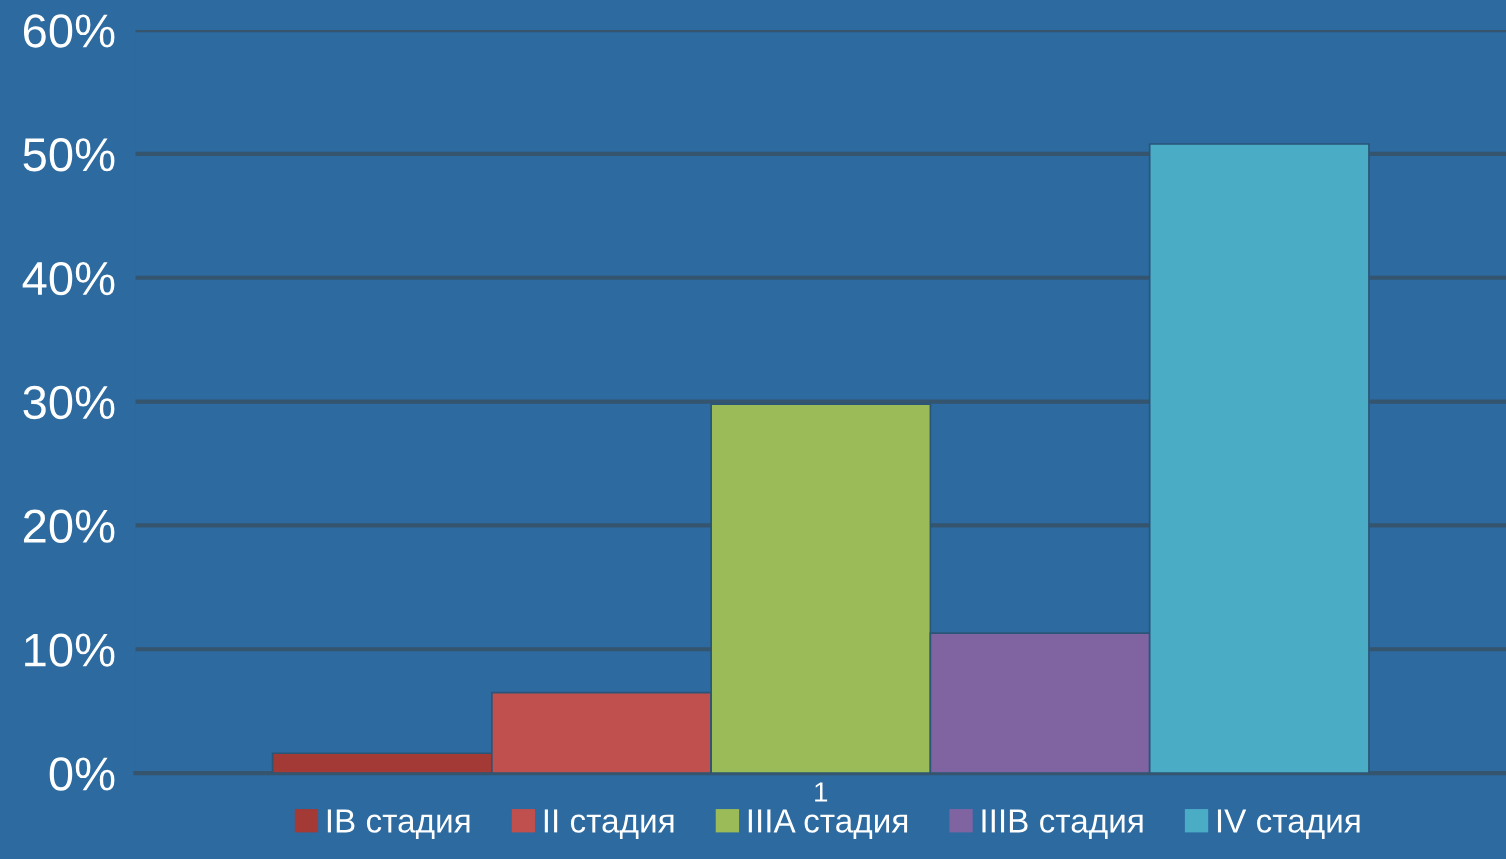  I want to click on legend-label: II стадия, so click(609, 824).